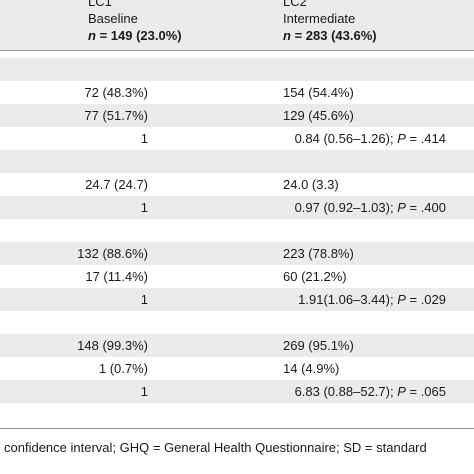 This screenshot has height=474, width=474. I want to click on header-lc1-n: n = 149 (23.0%), so click(135, 35).